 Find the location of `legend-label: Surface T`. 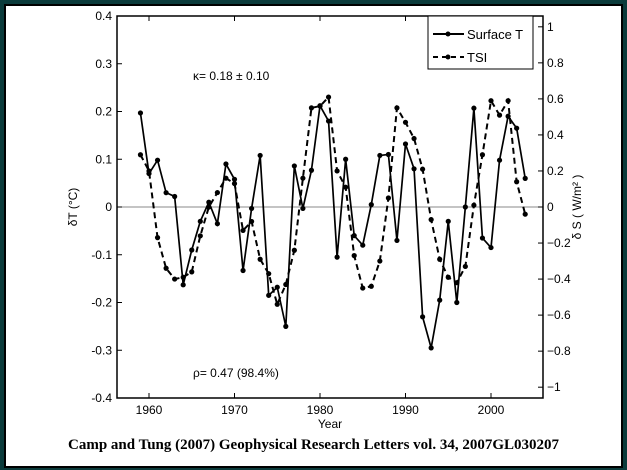

legend-label: Surface T is located at coordinates (495, 34).